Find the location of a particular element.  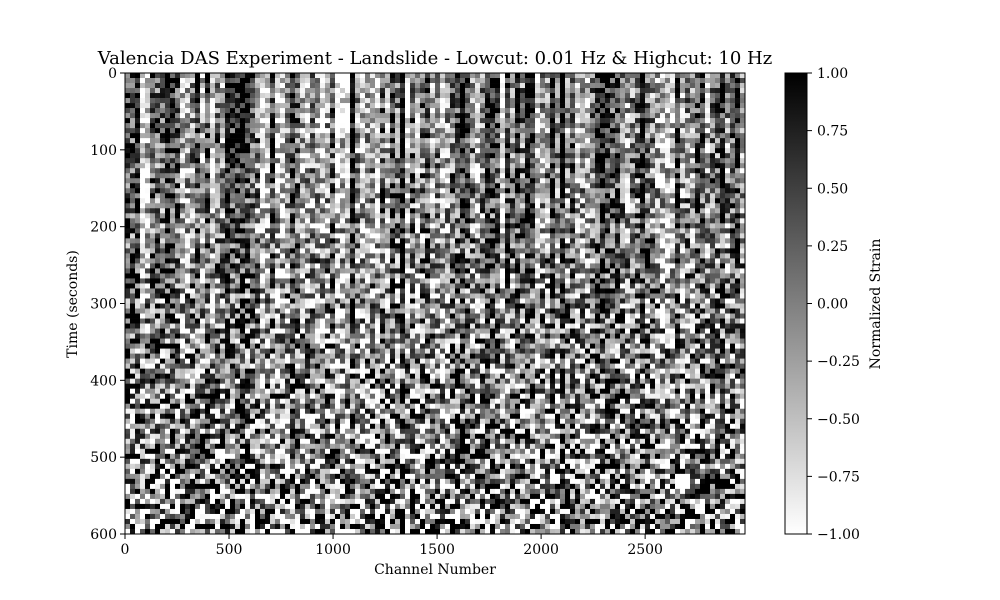

colorbar-tick-label: 0.00 is located at coordinates (832, 305).